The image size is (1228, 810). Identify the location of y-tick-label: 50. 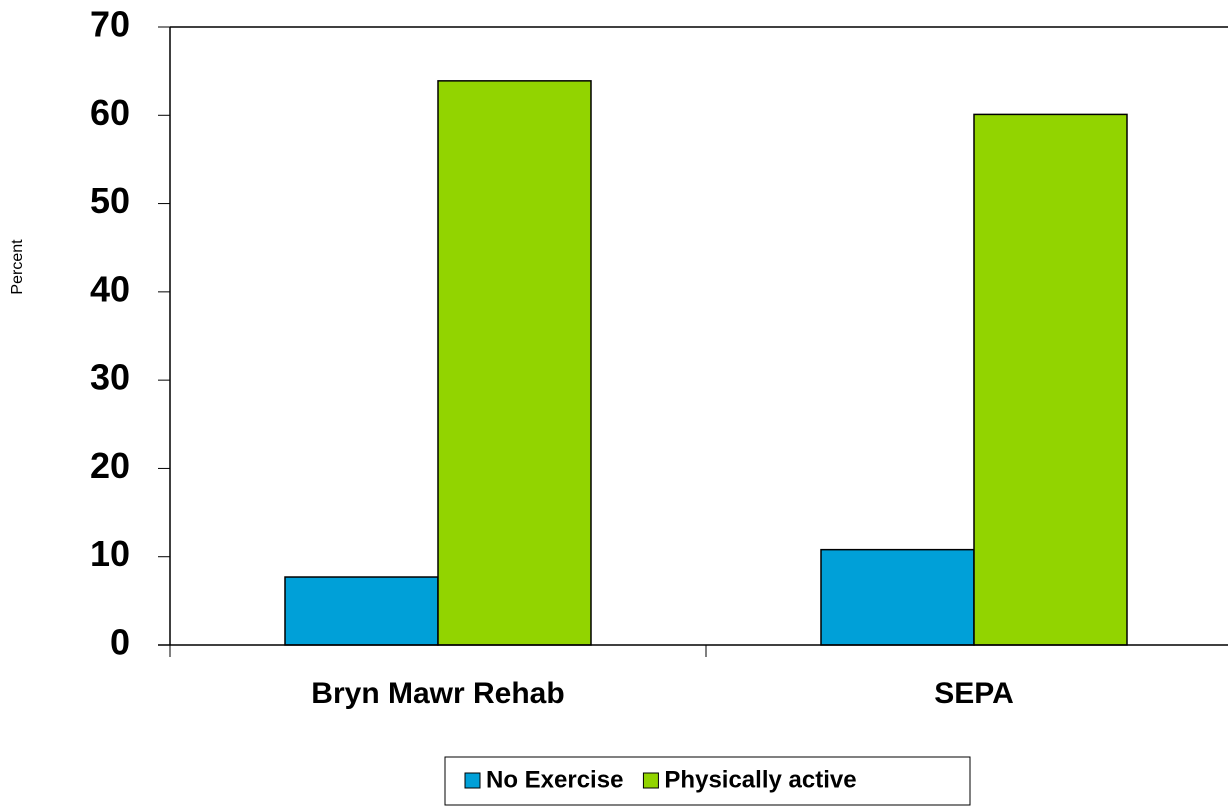
(110, 200).